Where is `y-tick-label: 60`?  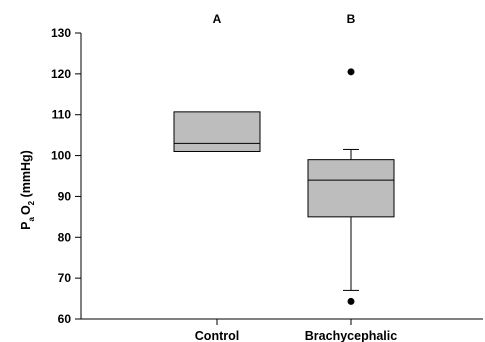 y-tick-label: 60 is located at coordinates (65, 319).